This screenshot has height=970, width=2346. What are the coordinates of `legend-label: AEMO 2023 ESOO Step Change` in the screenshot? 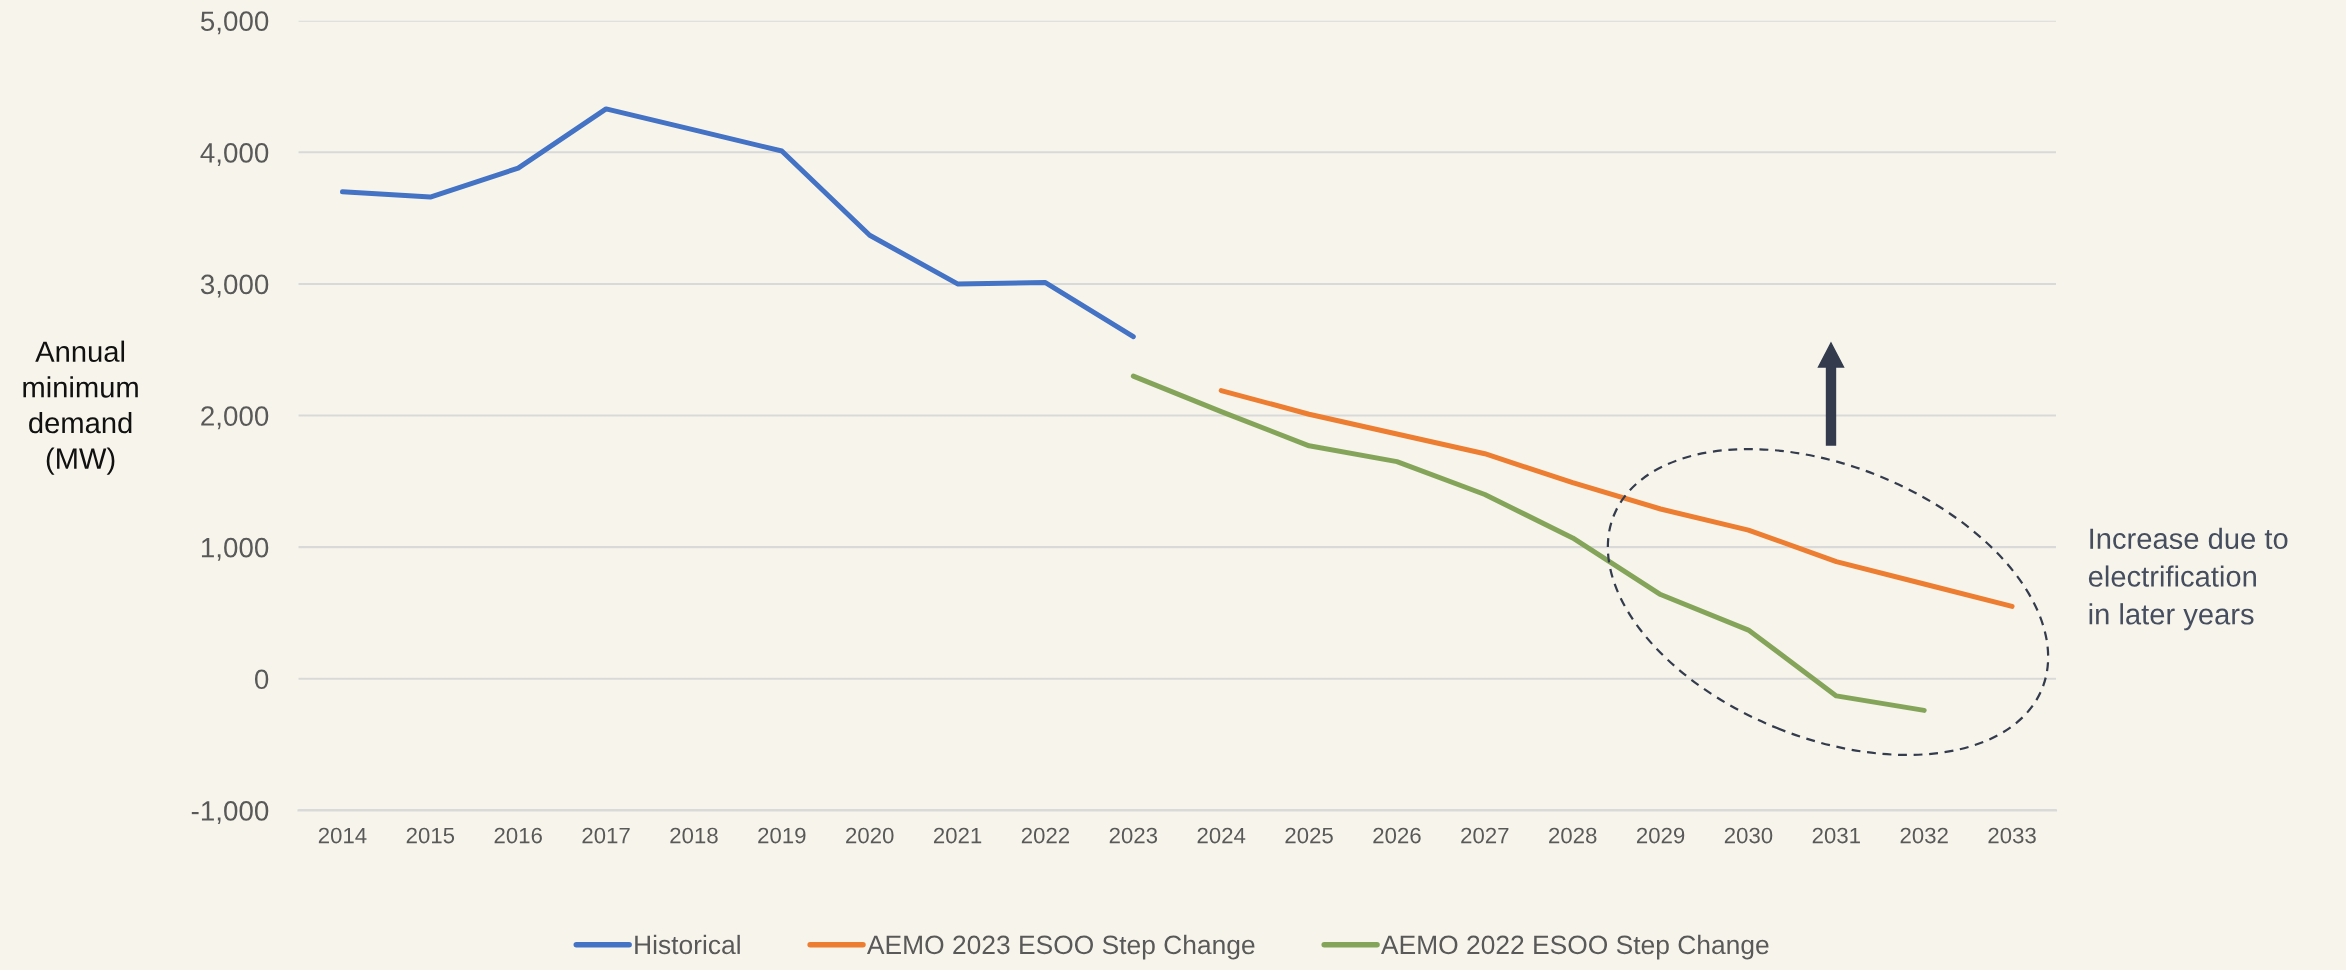 It's located at (1060, 947).